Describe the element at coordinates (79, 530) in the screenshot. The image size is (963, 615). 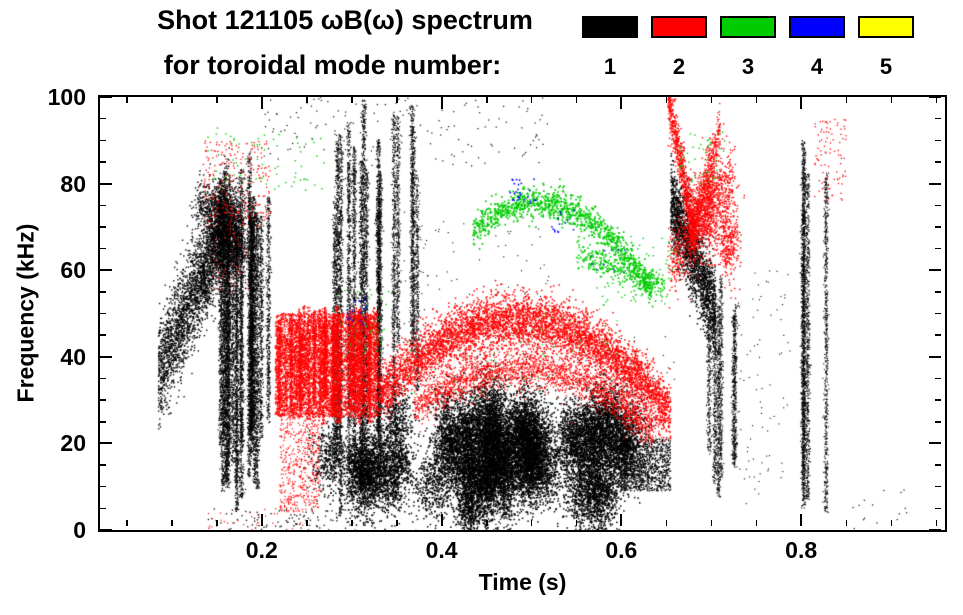
I see `y-tick-label: 0` at that location.